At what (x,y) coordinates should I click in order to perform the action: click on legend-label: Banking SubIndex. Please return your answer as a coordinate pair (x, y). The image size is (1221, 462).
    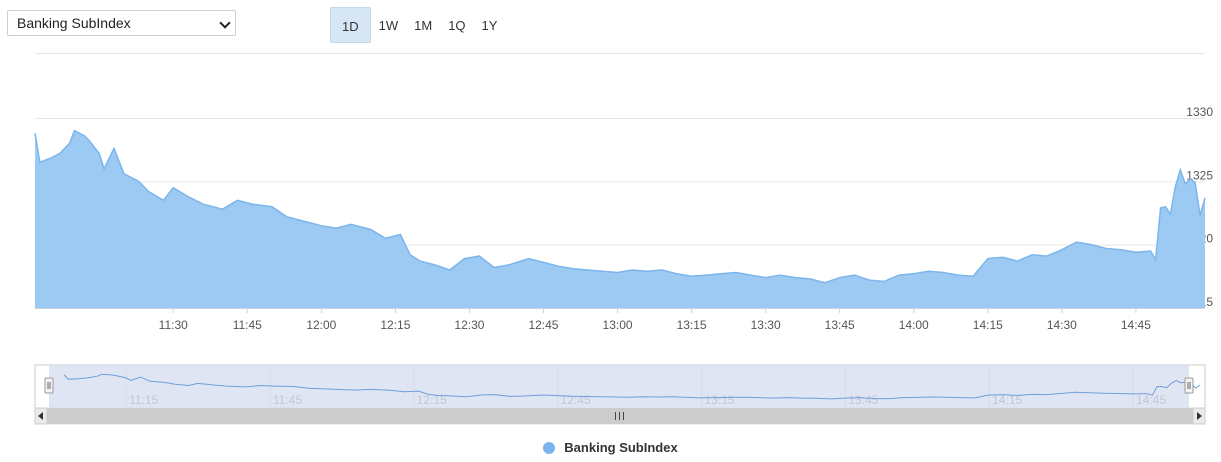
    Looking at the image, I should click on (621, 447).